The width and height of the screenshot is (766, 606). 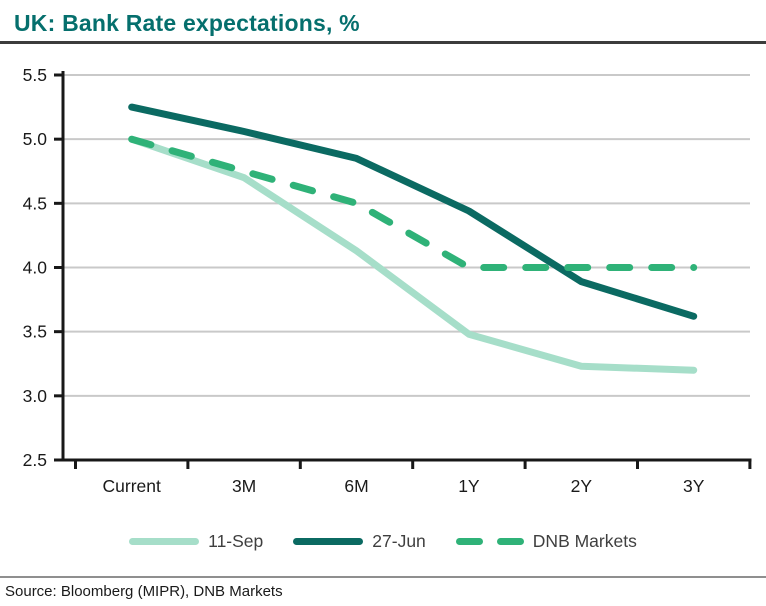 What do you see at coordinates (132, 486) in the screenshot?
I see `svg-text: Current` at bounding box center [132, 486].